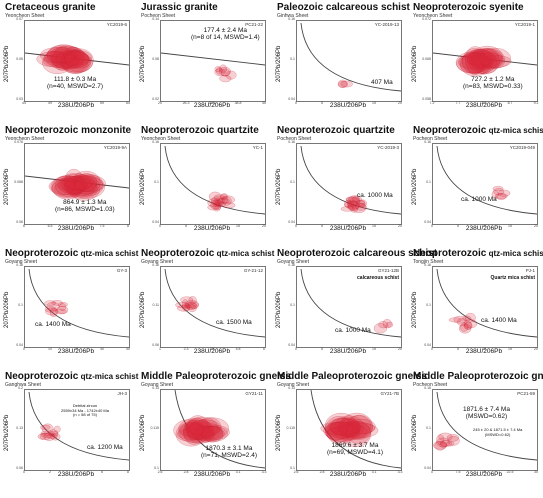 The width and height of the screenshot is (543, 498). What do you see at coordinates (388, 270) in the screenshot?
I see `sample-id: GY21-12B` at bounding box center [388, 270].